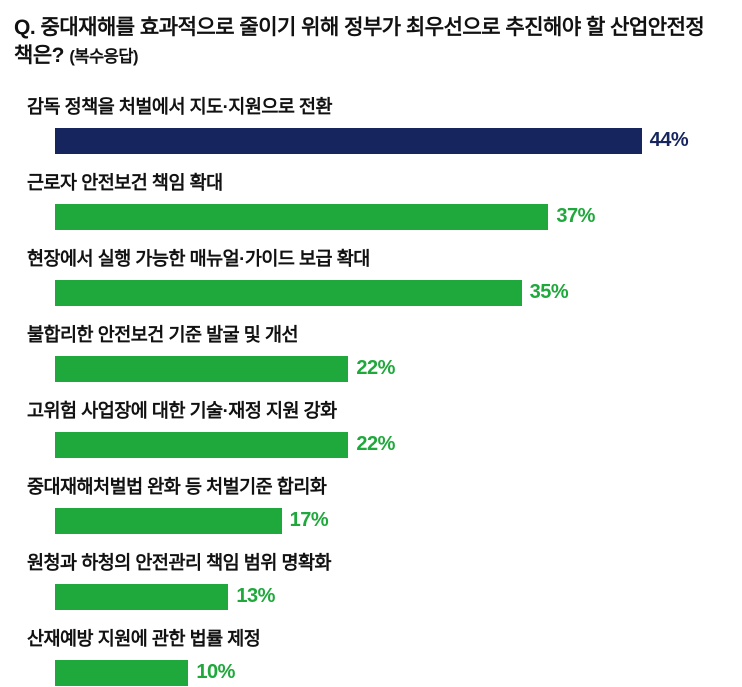 This screenshot has height=687, width=742. Describe the element at coordinates (377, 351) in the screenshot. I see `bar-group: 불합리한 안전보건 기준 발굴 및 개선 22%` at that location.